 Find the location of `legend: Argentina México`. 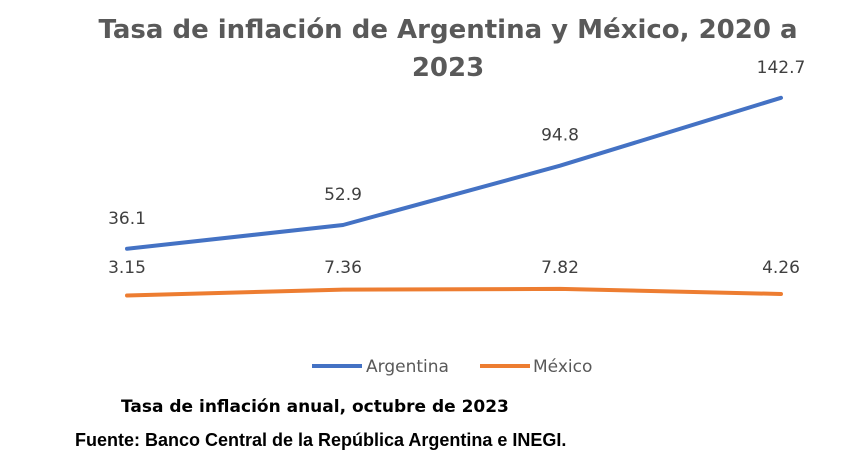

legend: Argentina México is located at coordinates (452, 367).